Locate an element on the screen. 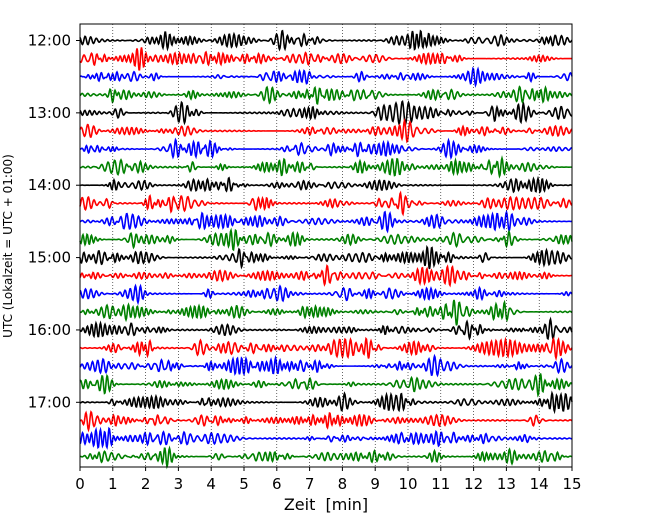 Image resolution: width=650 pixels, height=520 pixels. y-axis-label: UTC (Lokalzeit = UTC + 01:00) is located at coordinates (8, 246).